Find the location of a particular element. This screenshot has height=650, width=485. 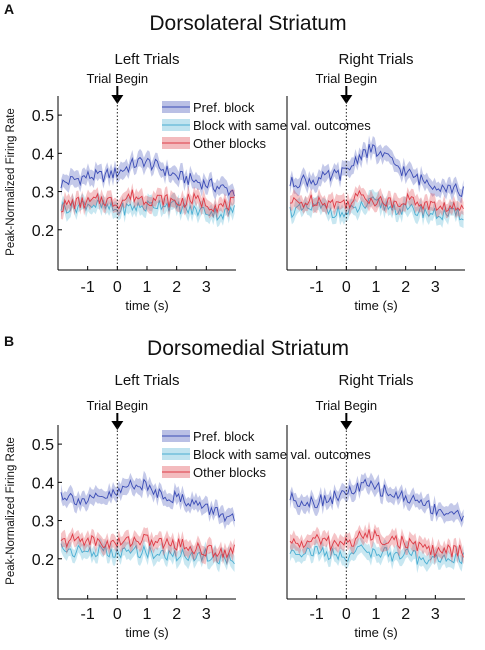

panel-letter-b: B is located at coordinates (9, 341).